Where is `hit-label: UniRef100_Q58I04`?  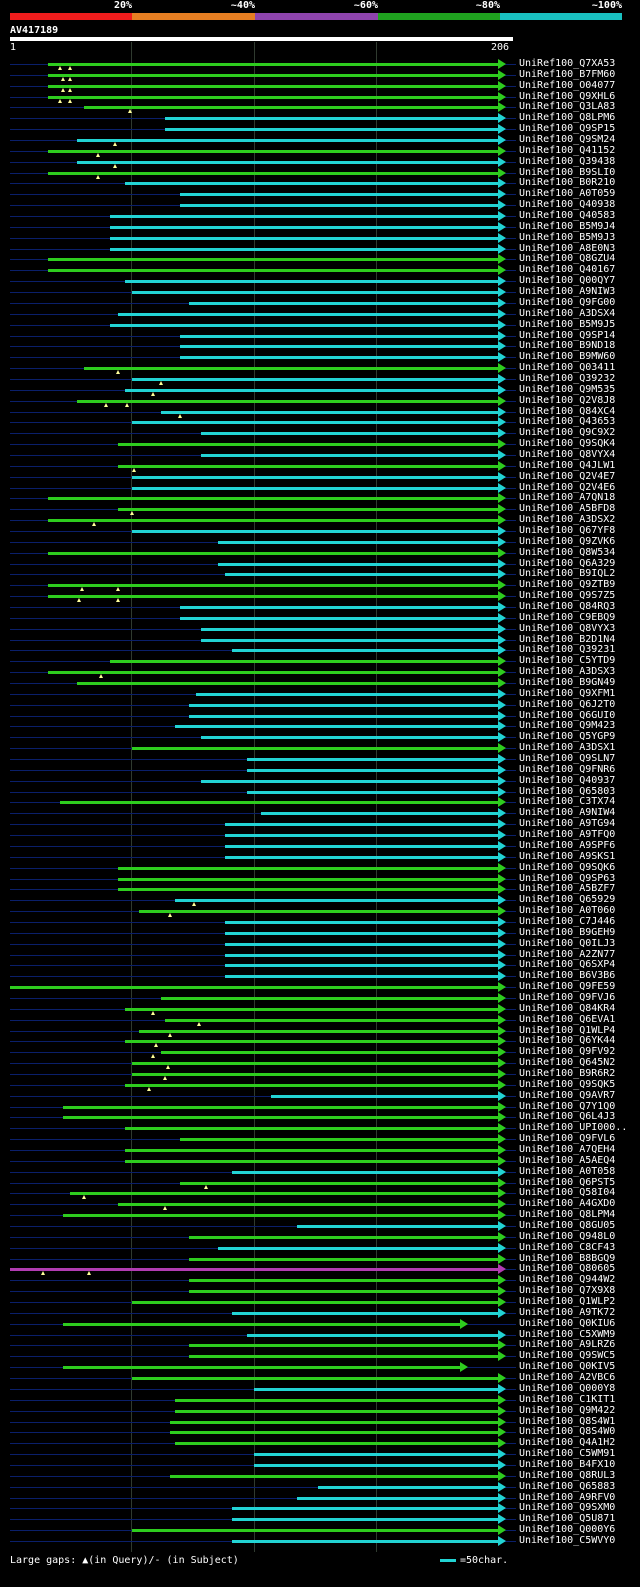
hit-label: UniRef100_Q58I04 is located at coordinates (567, 1192).